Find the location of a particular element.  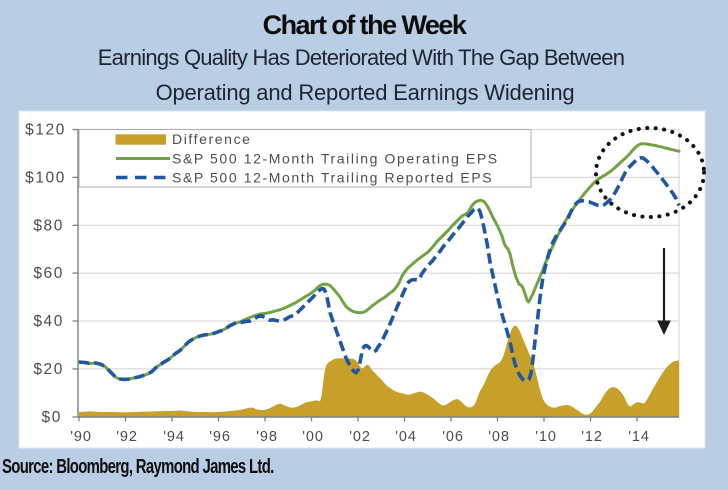

svg-text: $60 is located at coordinates (48, 273).